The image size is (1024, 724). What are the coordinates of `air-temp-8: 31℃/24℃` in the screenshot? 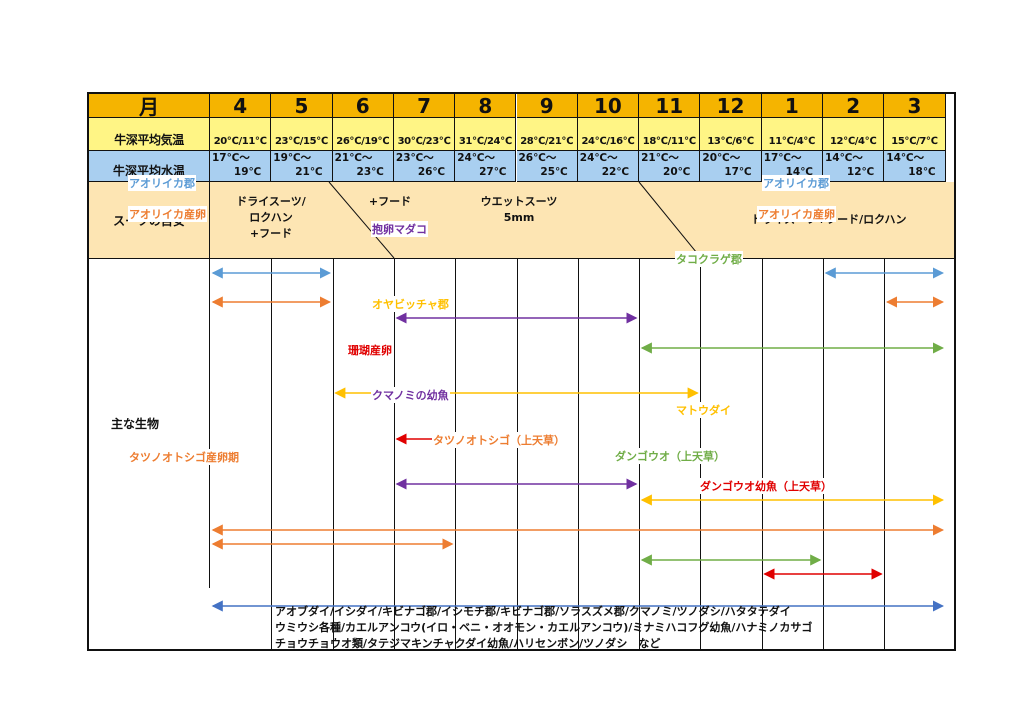 It's located at (486, 134).